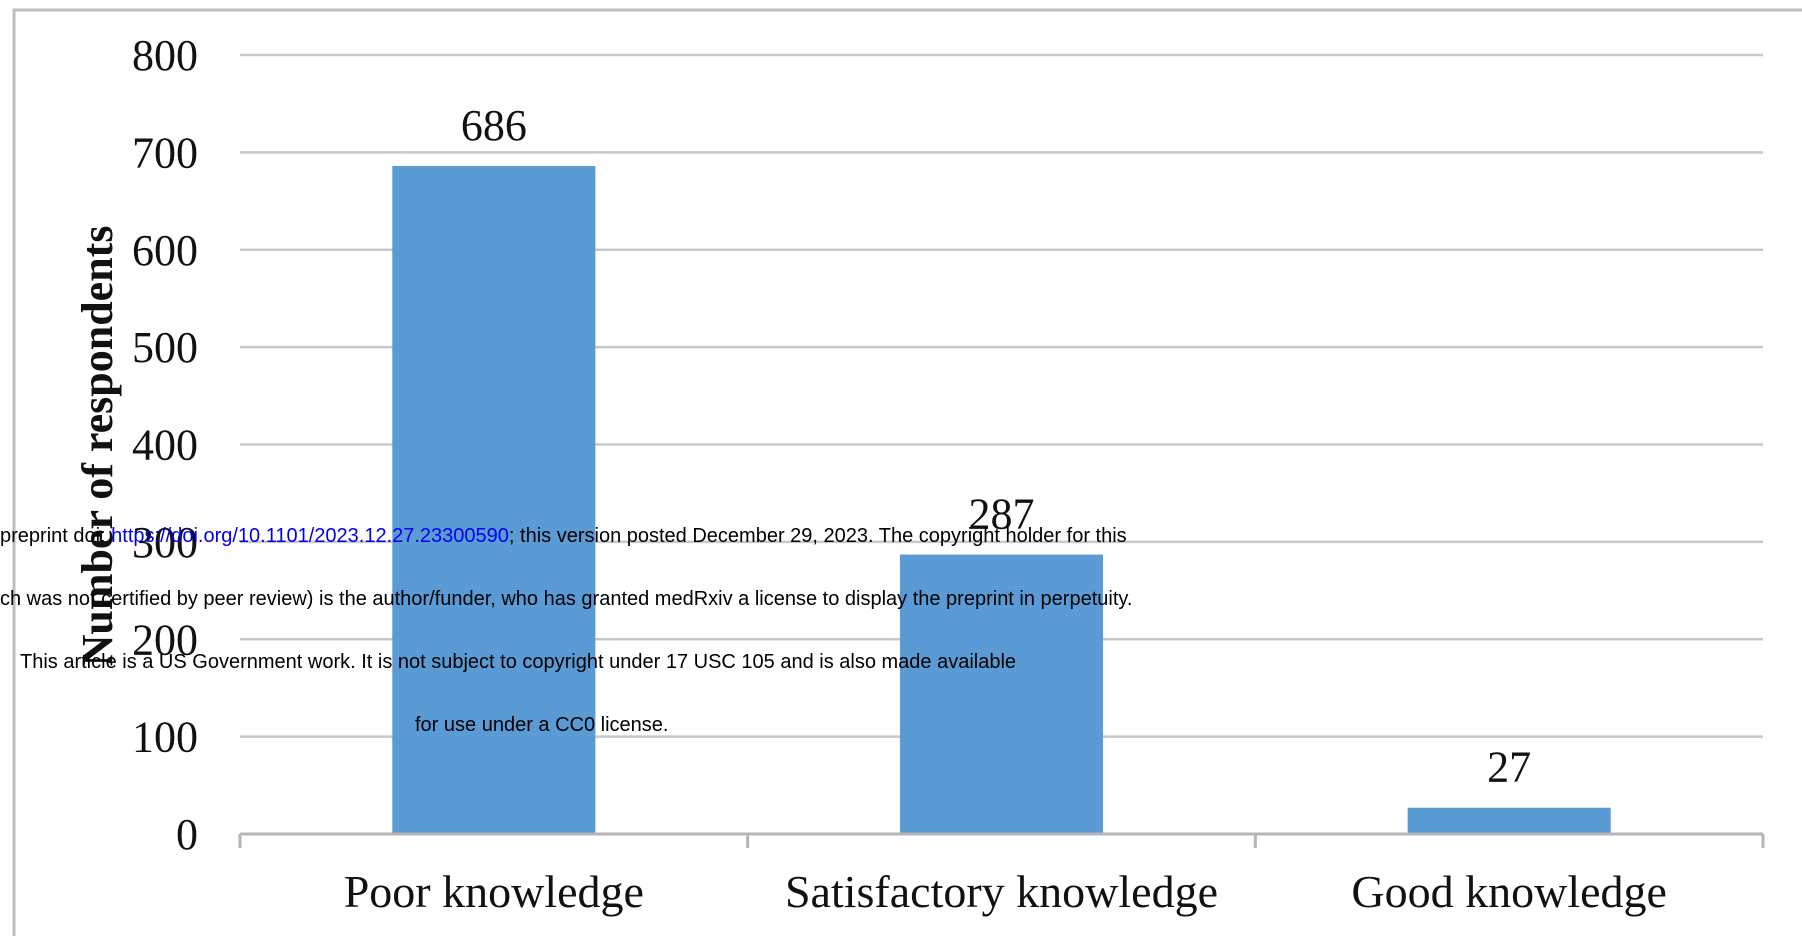 Image resolution: width=1802 pixels, height=936 pixels. What do you see at coordinates (165, 737) in the screenshot?
I see `y-tick-label: 100` at bounding box center [165, 737].